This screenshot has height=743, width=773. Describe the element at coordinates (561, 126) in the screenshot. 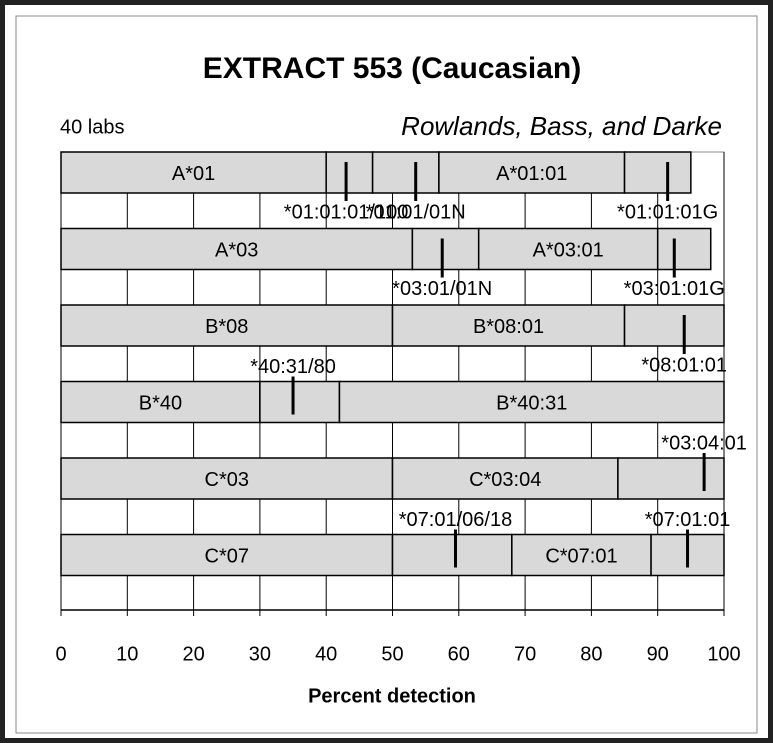

I see `subtitle-right: Rowlands, Bass, and Darke` at that location.